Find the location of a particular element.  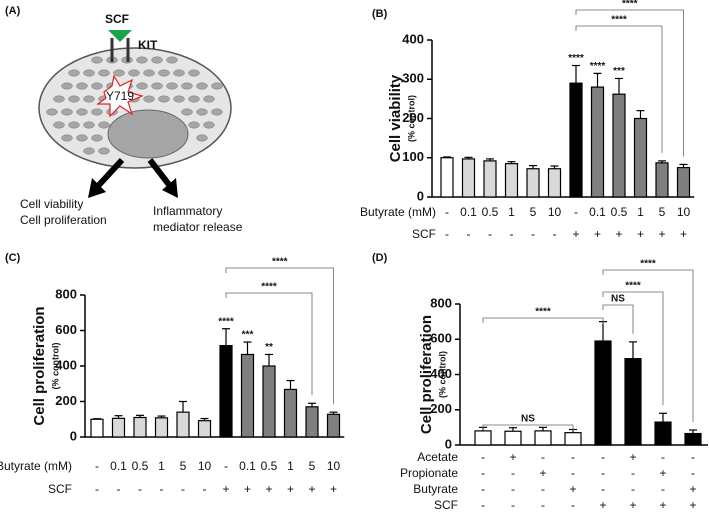

y-tick-label: 600 is located at coordinates (441, 338).